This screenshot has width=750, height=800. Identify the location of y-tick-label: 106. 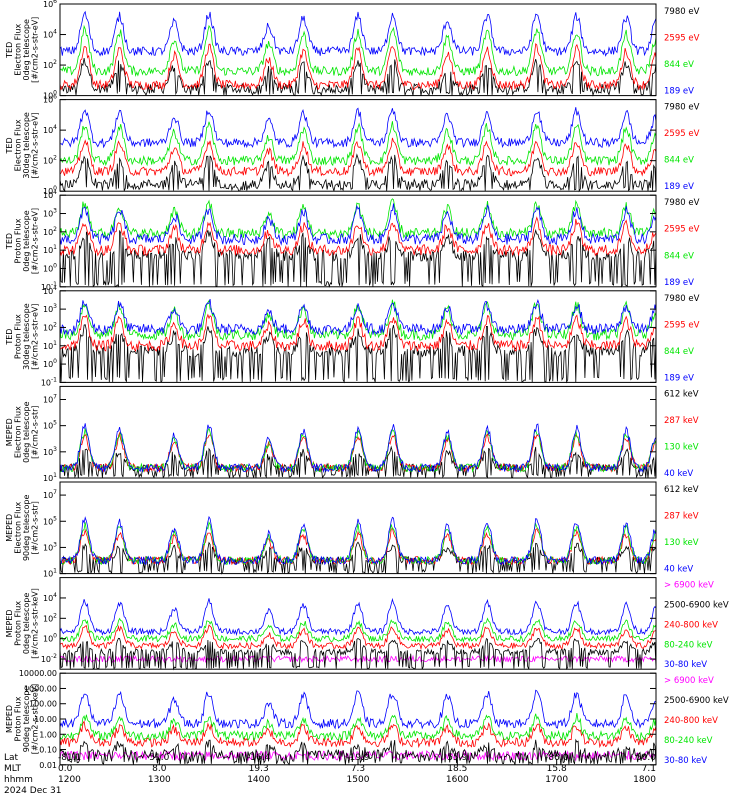
(50, 4).